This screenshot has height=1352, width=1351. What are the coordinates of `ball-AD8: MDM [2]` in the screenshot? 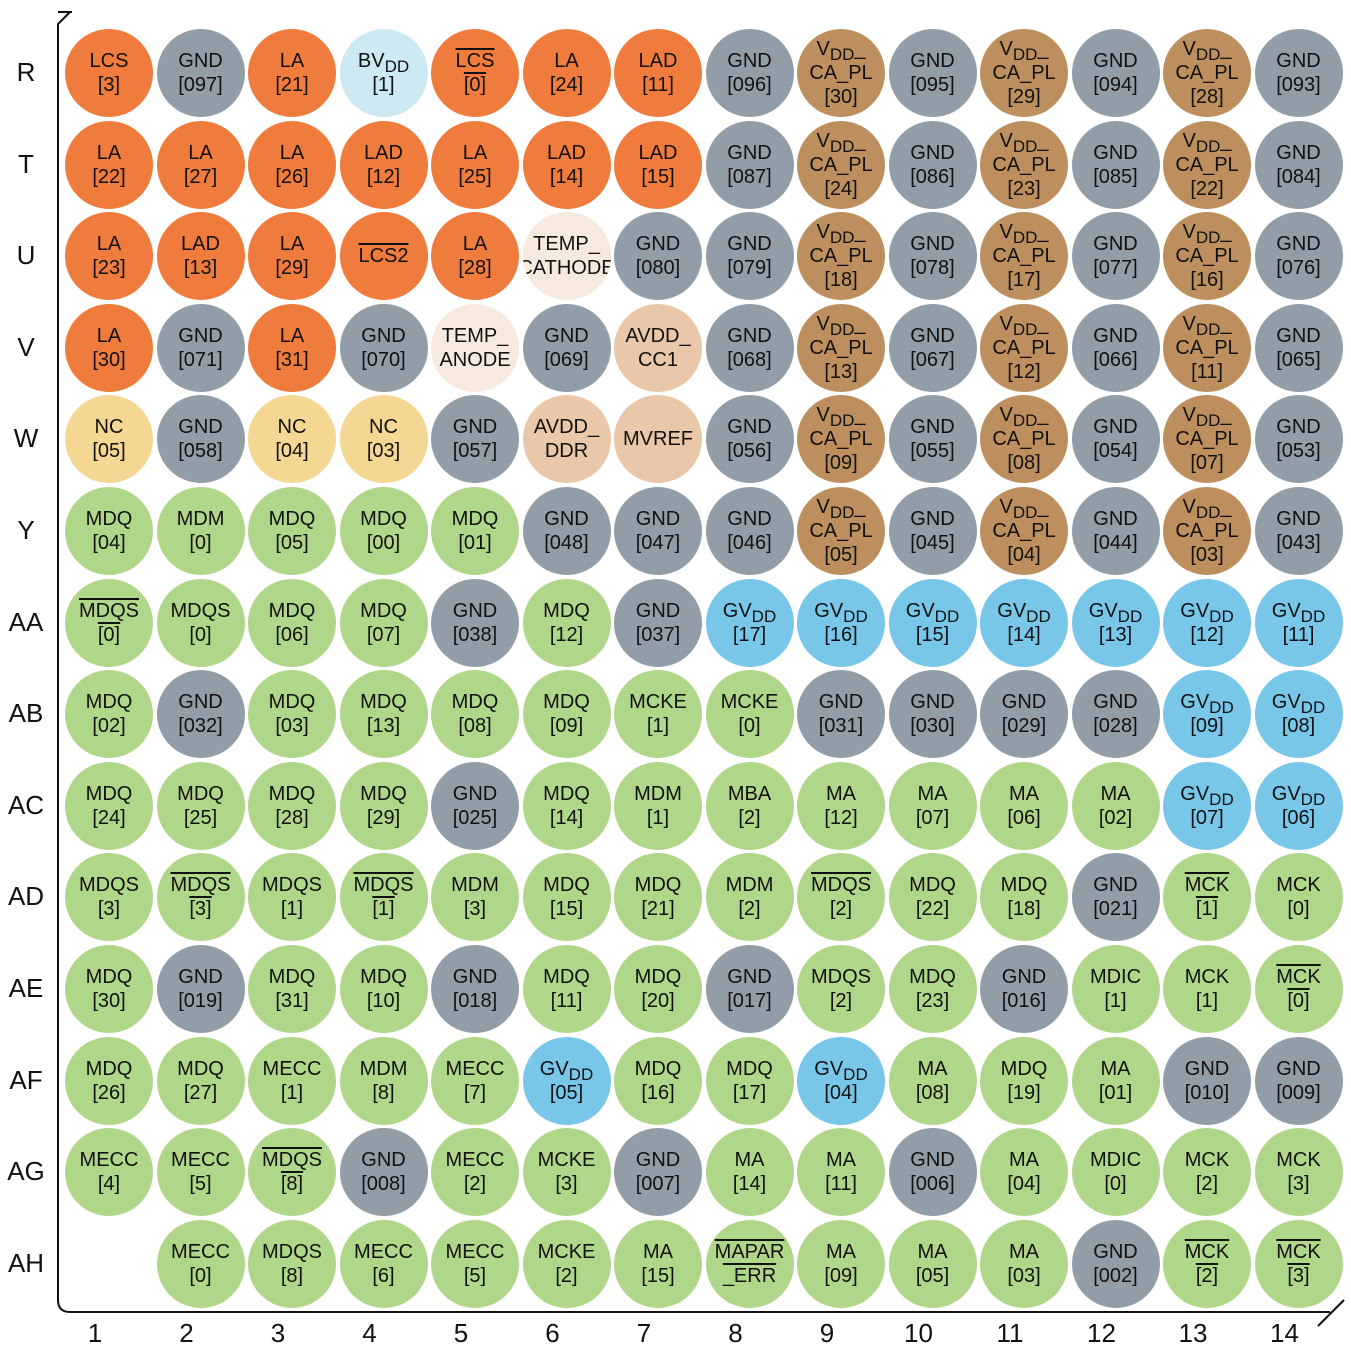 It's located at (749, 897).